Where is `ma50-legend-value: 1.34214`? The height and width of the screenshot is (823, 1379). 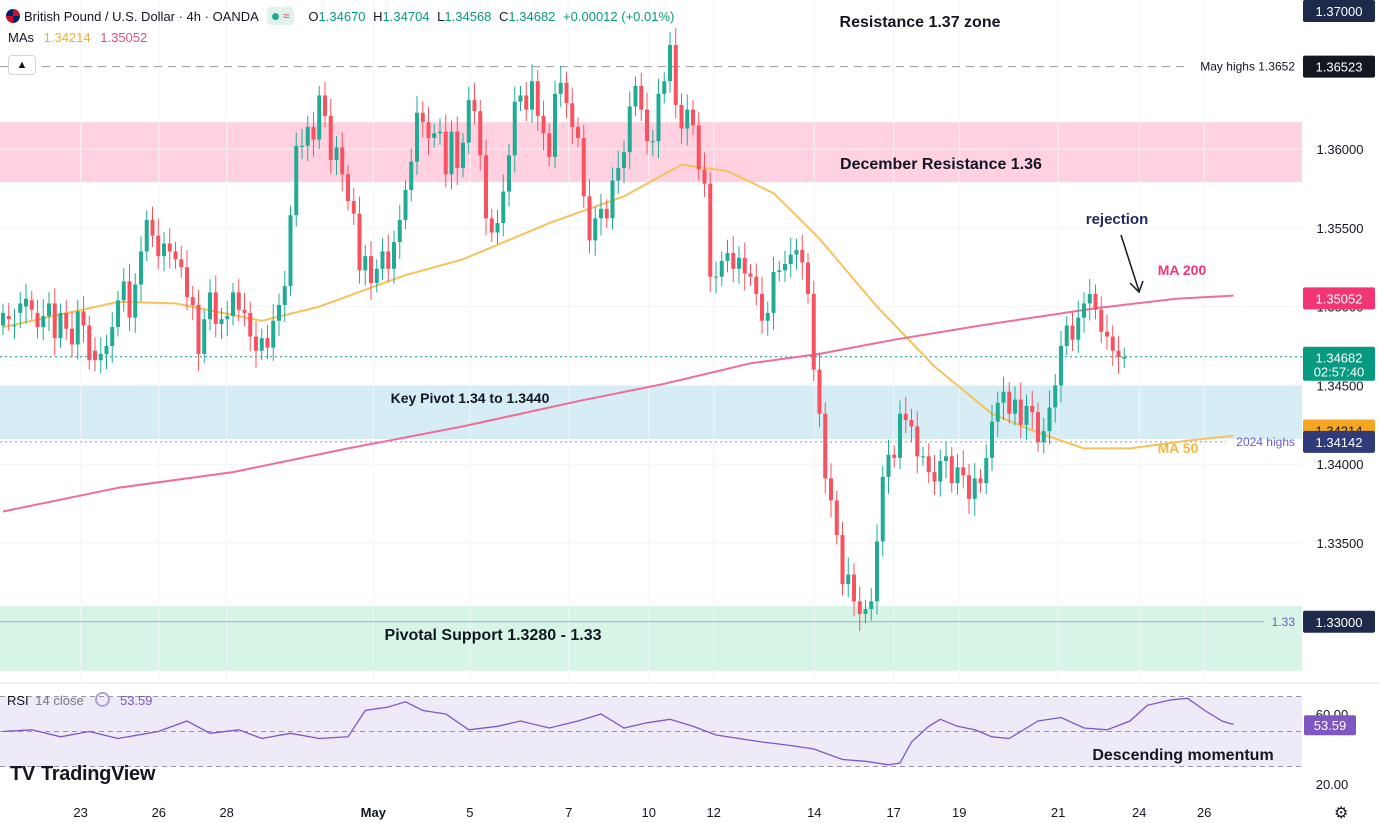
ma50-legend-value: 1.34214 is located at coordinates (67, 37).